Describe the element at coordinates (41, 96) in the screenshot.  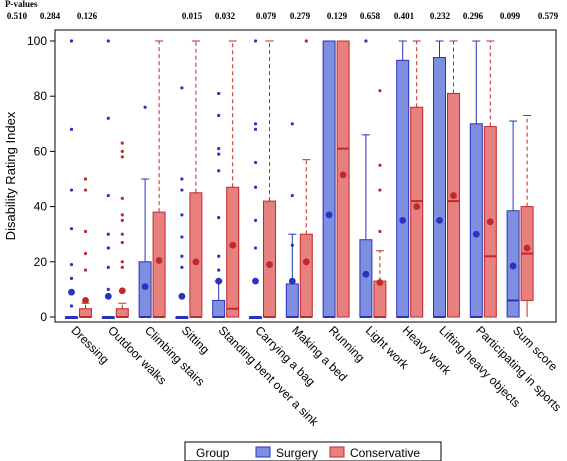
I see `y-tick-label-80: 80` at that location.